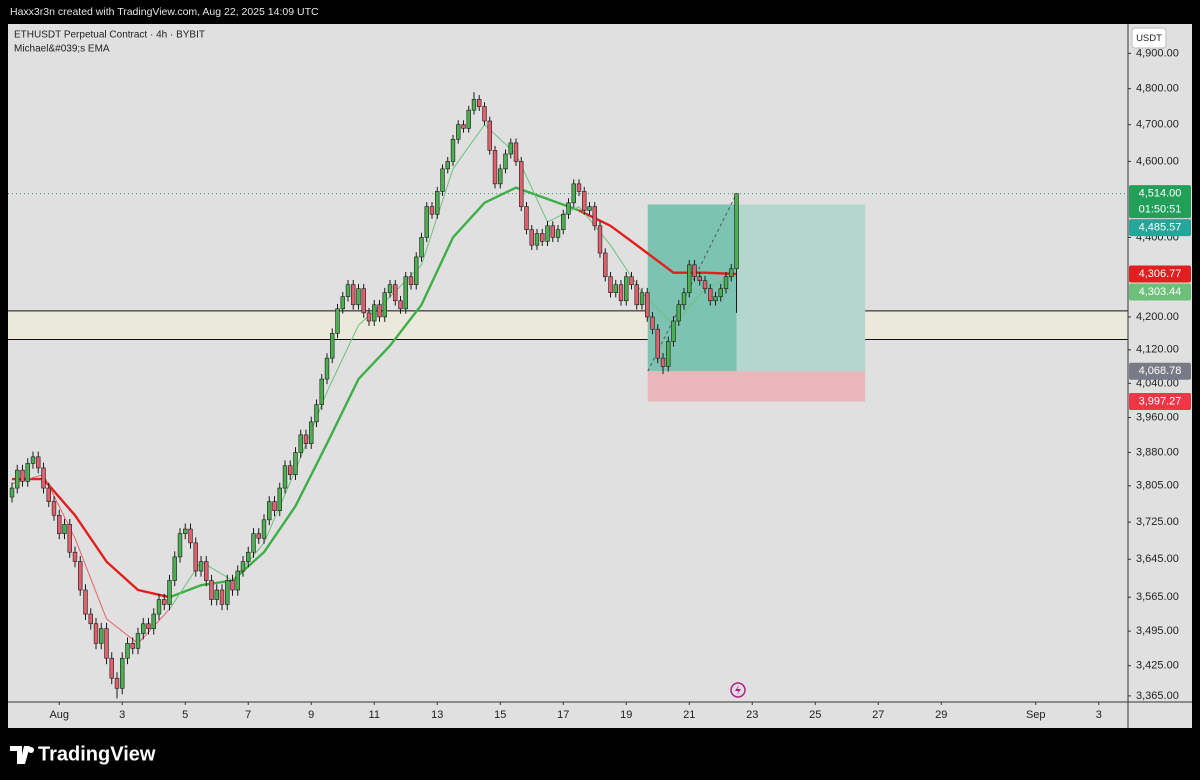  I want to click on x-tick-label: Sep, so click(1036, 715).